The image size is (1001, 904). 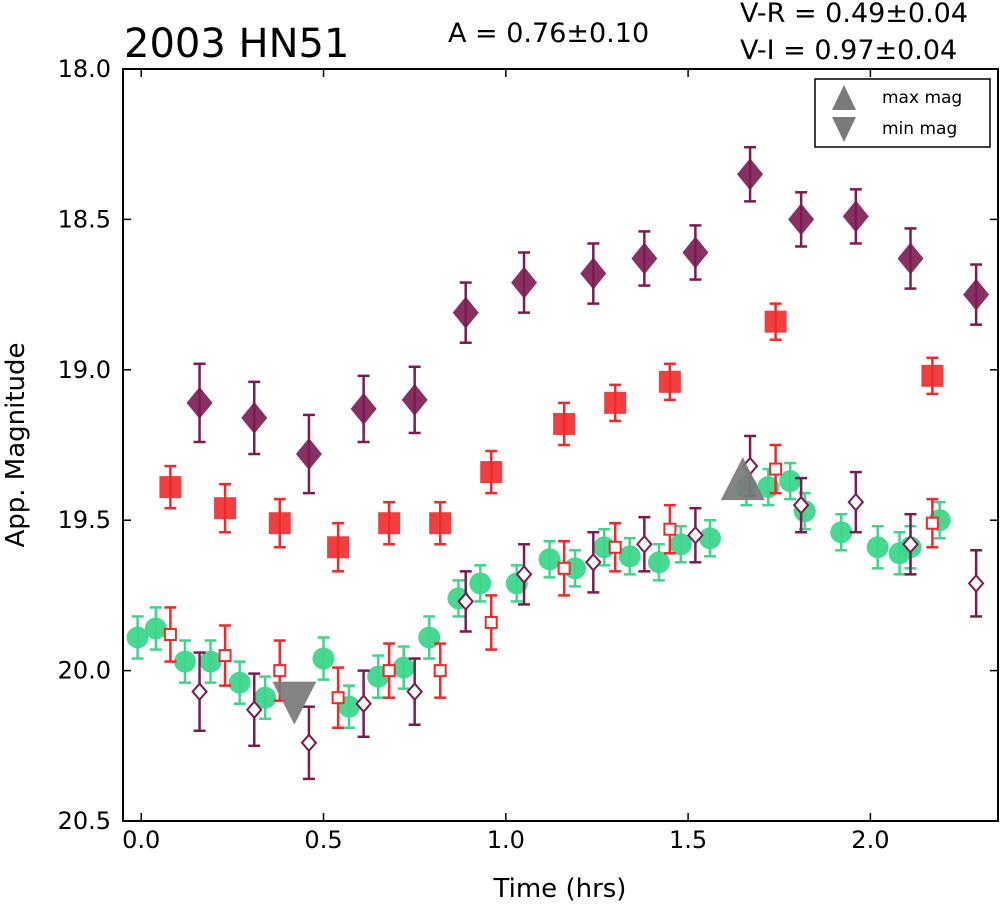 What do you see at coordinates (84, 520) in the screenshot?
I see `y-tick-label-3: 19.5` at bounding box center [84, 520].